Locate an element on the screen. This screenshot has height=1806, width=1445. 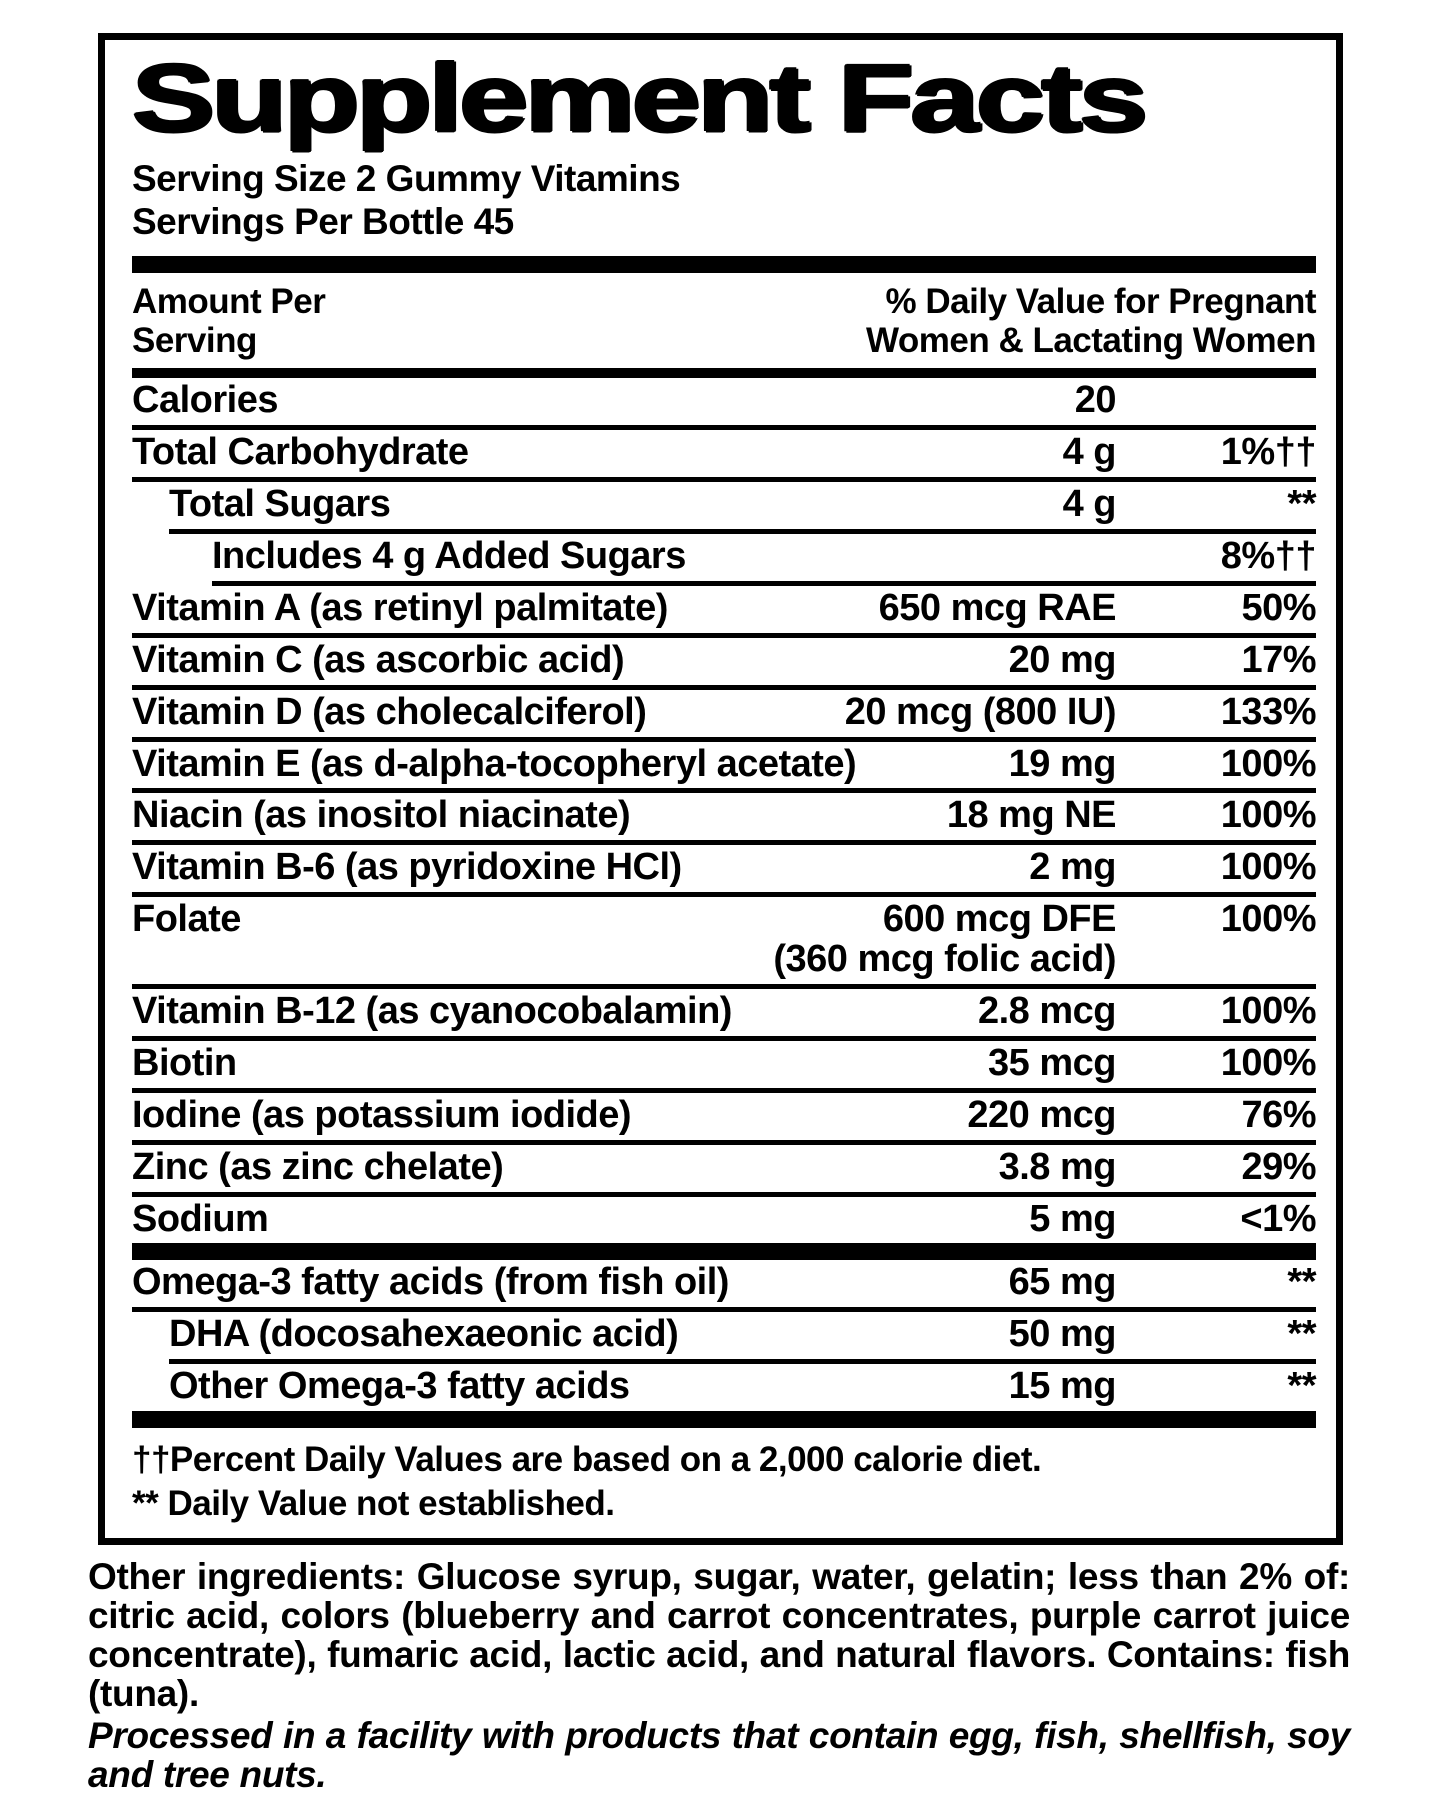
table-row-sodium: Sodium 5 mg <1% is located at coordinates (724, 1220).